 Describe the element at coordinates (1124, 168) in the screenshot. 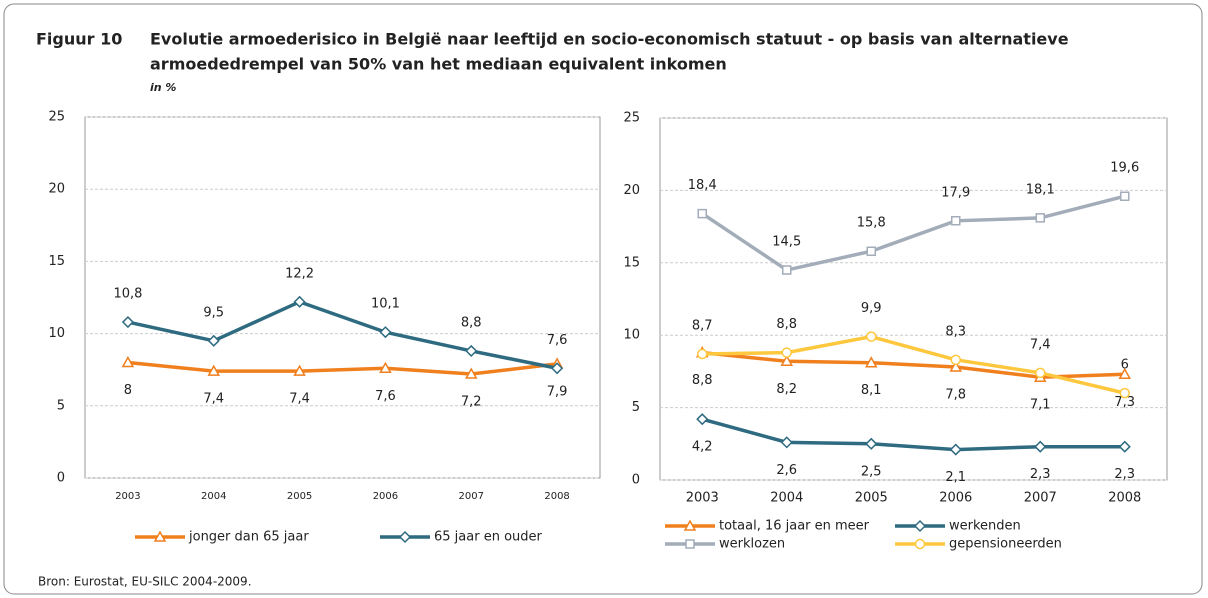

I see `data-label: 19,6` at that location.